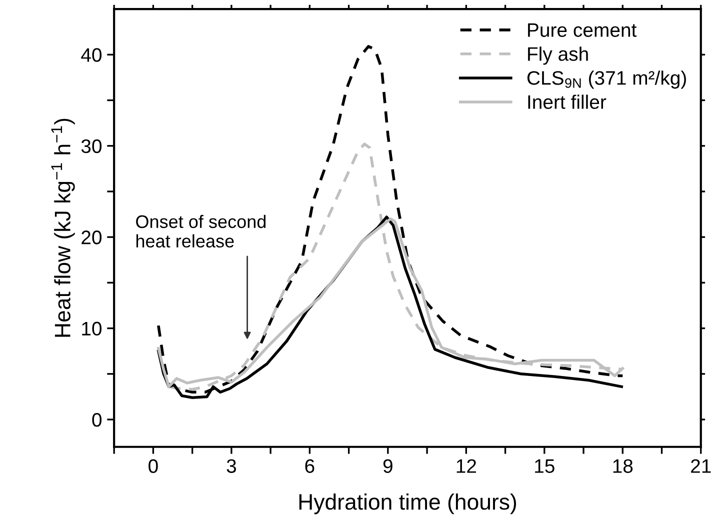 The height and width of the screenshot is (532, 713). What do you see at coordinates (701, 466) in the screenshot?
I see `x-tick-label: 21` at bounding box center [701, 466].